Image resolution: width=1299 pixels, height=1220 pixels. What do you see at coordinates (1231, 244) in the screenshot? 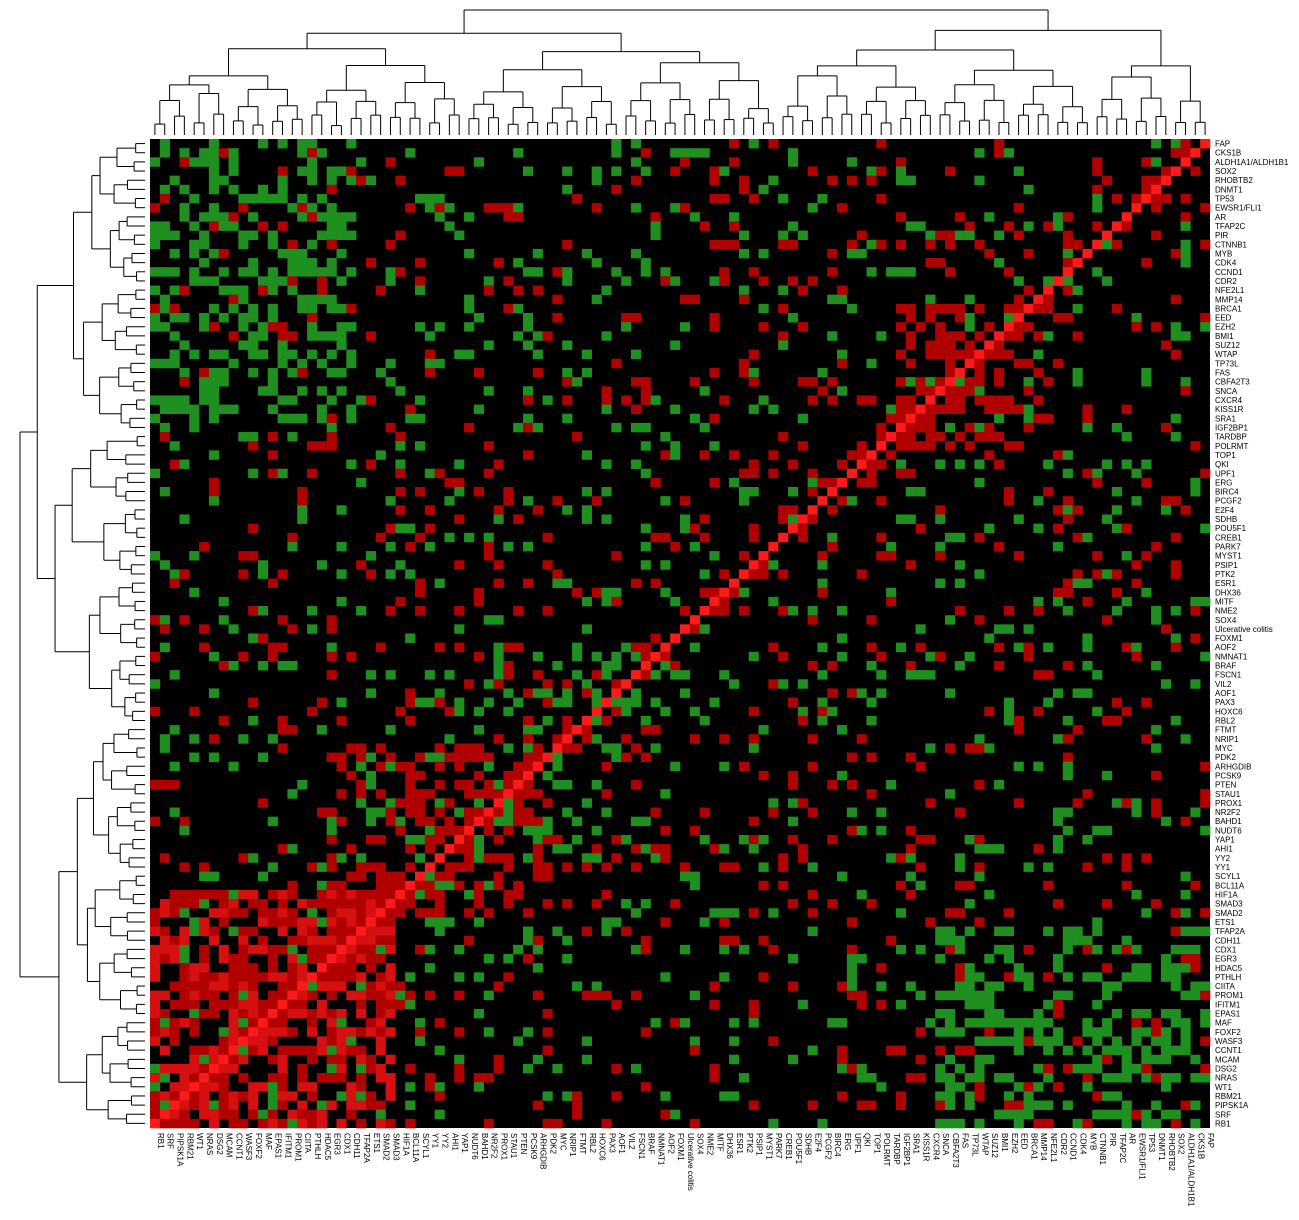
I see `row-label: CTNNB1` at bounding box center [1231, 244].